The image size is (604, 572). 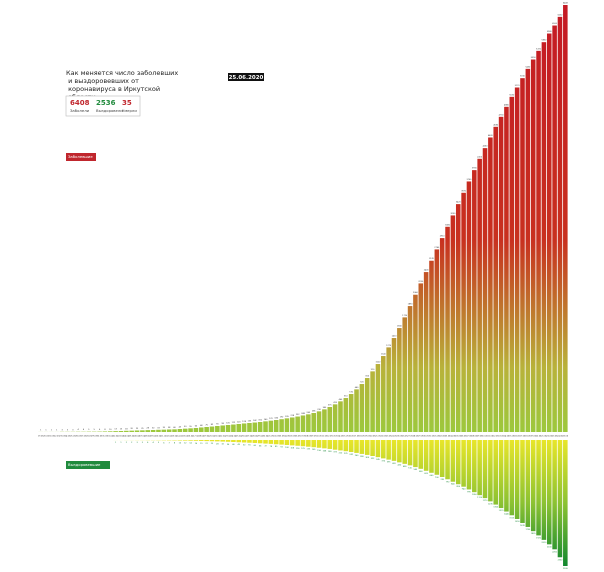 What do you see at coordinates (206, 426) in the screenshot?
I see `value-label: 75` at bounding box center [206, 426].